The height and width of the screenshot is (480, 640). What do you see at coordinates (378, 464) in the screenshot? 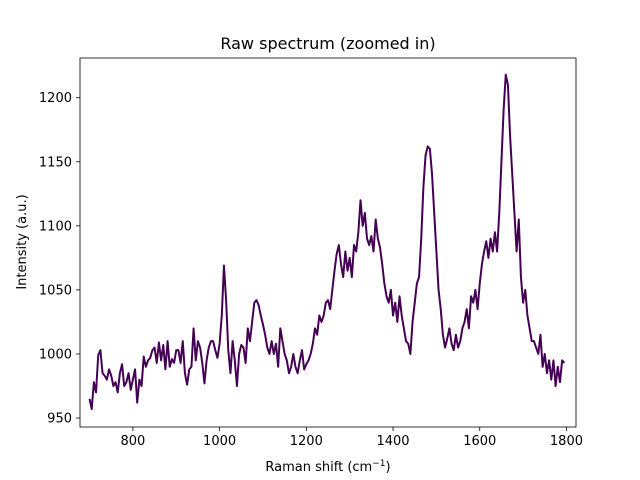
I see `x-axis-label-superscript: −1` at bounding box center [378, 464].